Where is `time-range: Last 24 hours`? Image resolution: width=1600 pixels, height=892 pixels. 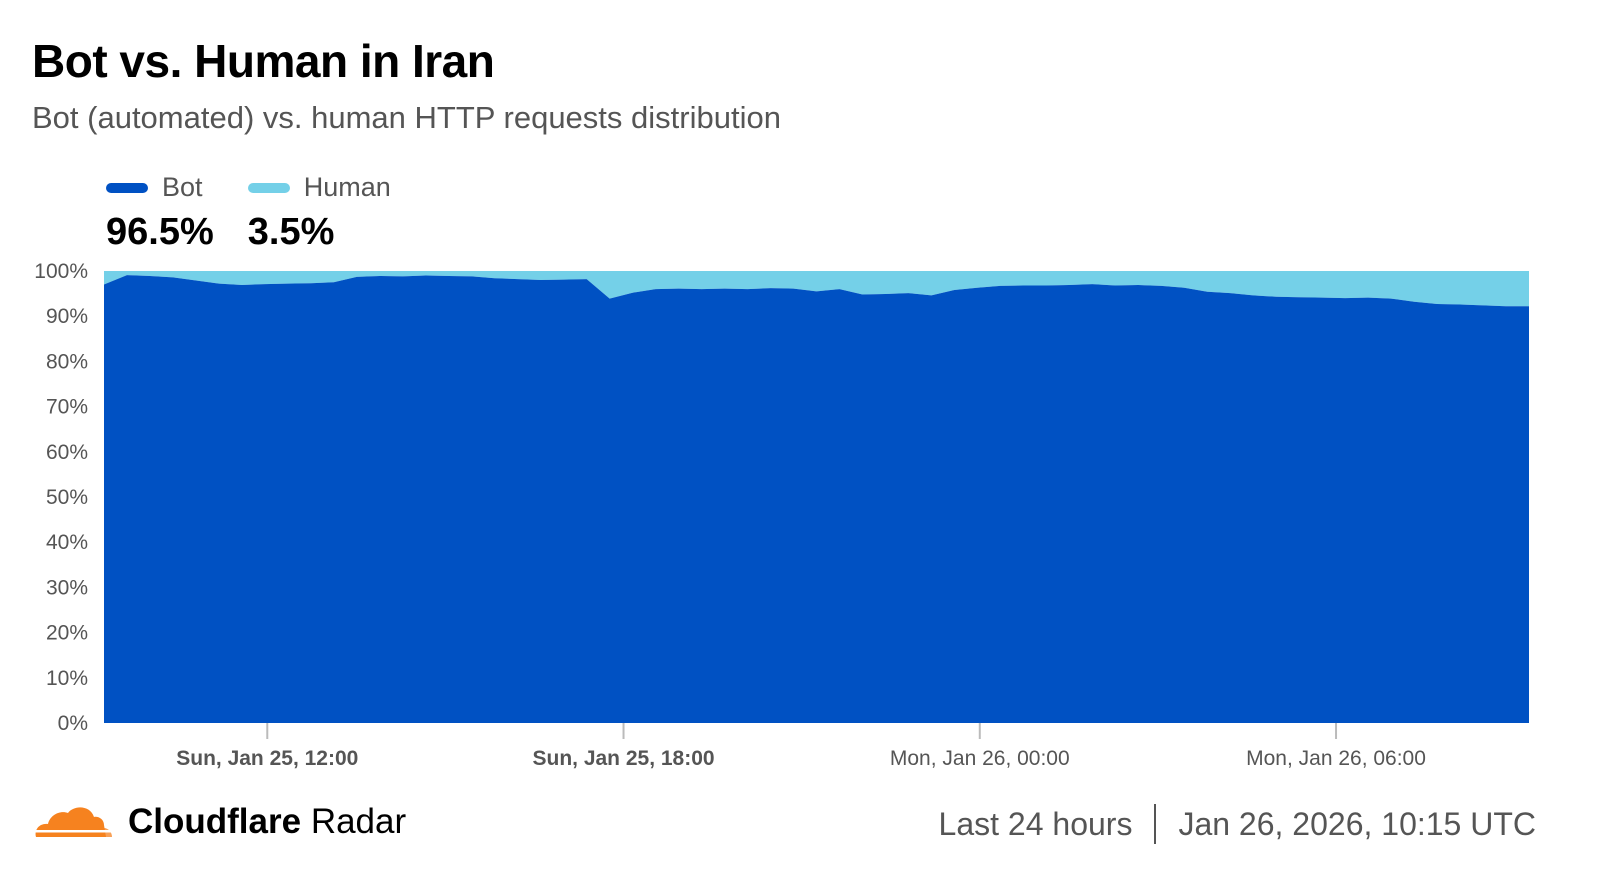
time-range: Last 24 hours is located at coordinates (1035, 823).